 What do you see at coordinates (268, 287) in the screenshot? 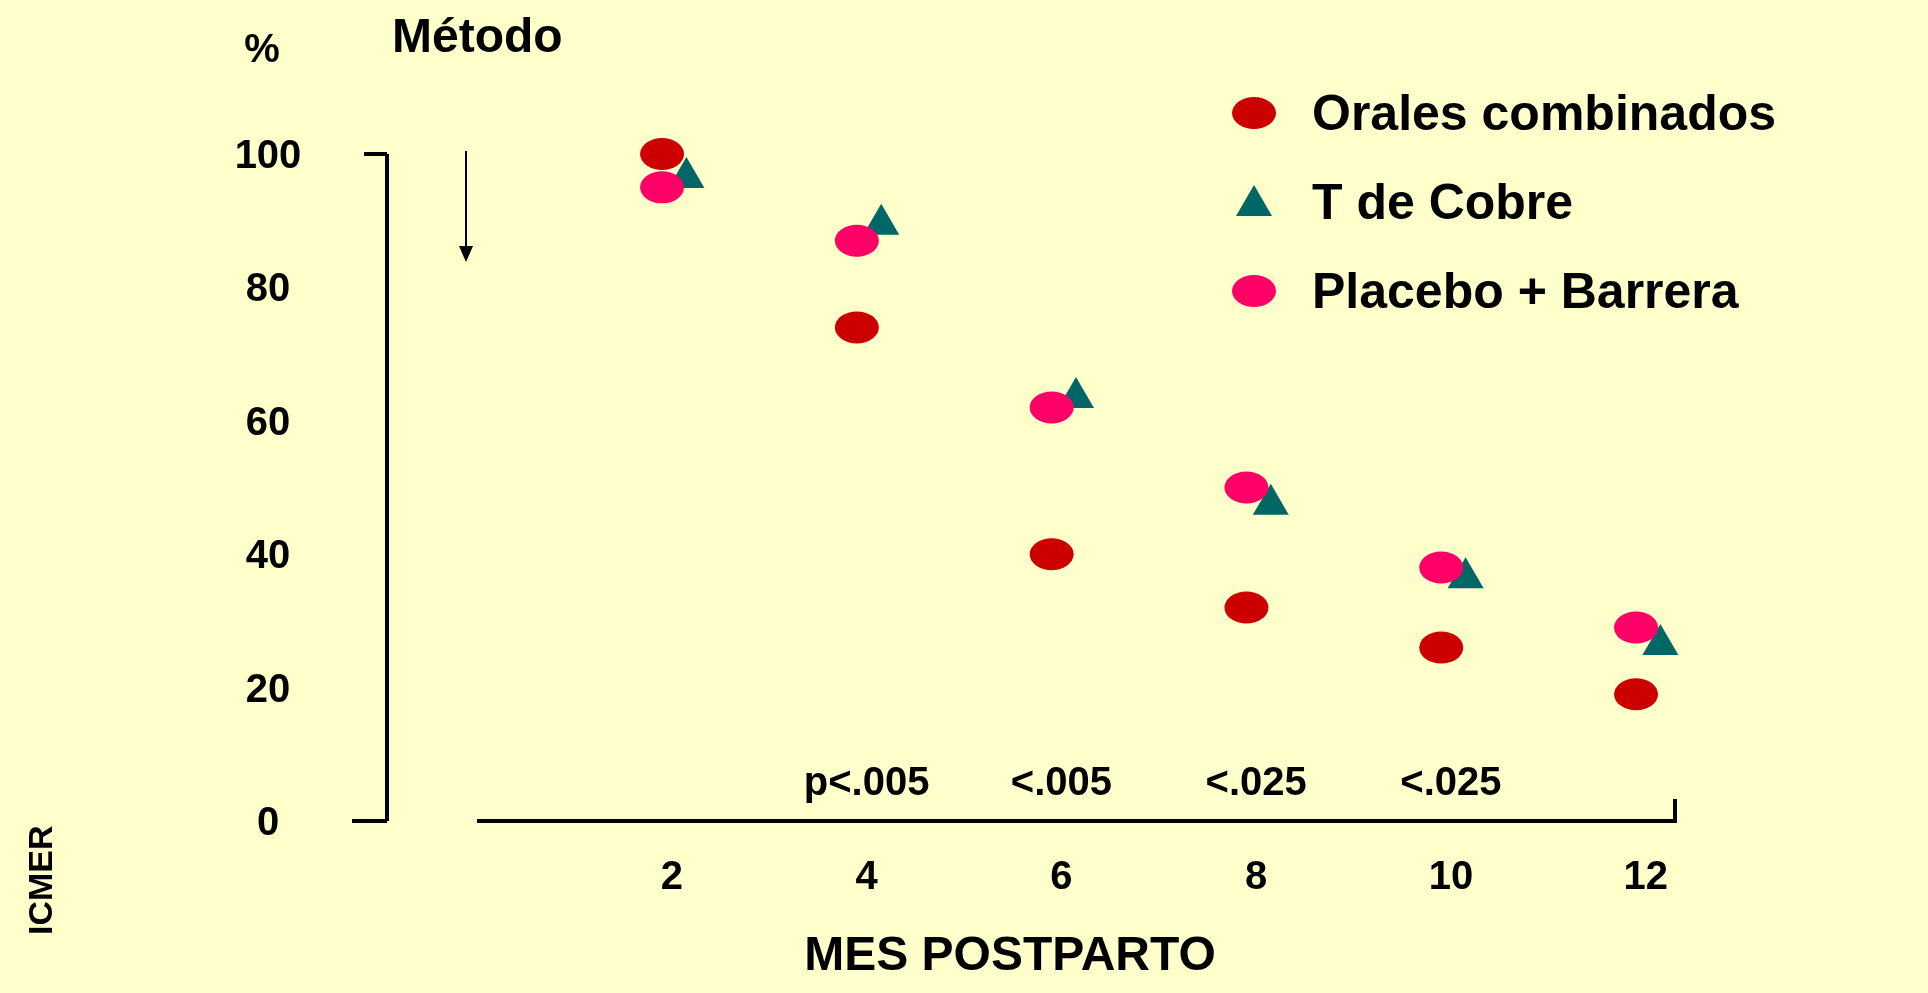
I see `y-tick-label: 80` at bounding box center [268, 287].